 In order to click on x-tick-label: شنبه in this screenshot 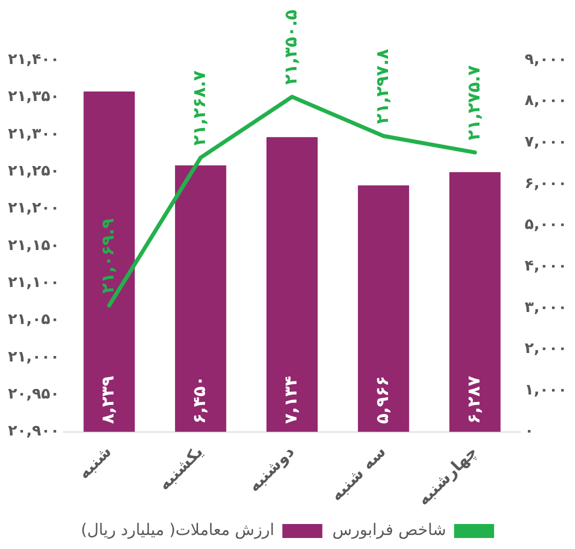, I will do `click(94, 462)`.